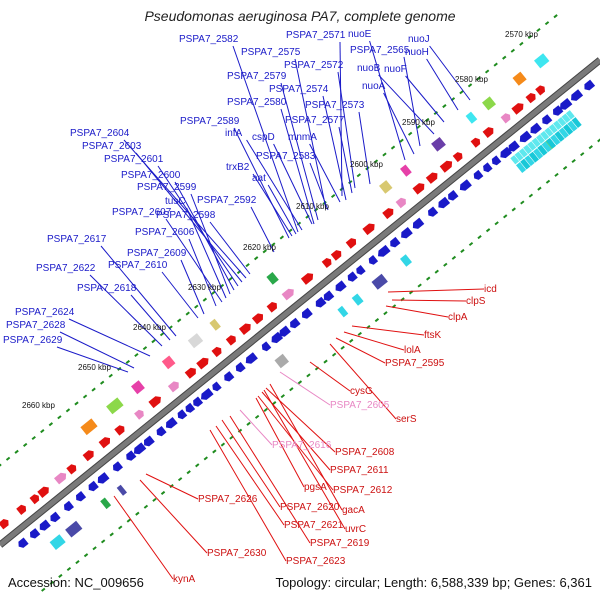 This screenshot has width=600, height=600. I want to click on kbp-label: 2640 kbp, so click(149, 327).